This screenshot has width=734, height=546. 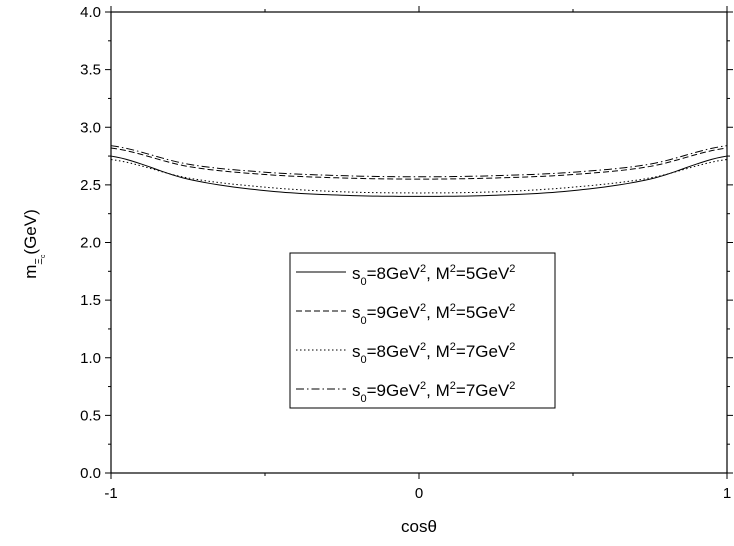 I want to click on legend-box, so click(x=422, y=330).